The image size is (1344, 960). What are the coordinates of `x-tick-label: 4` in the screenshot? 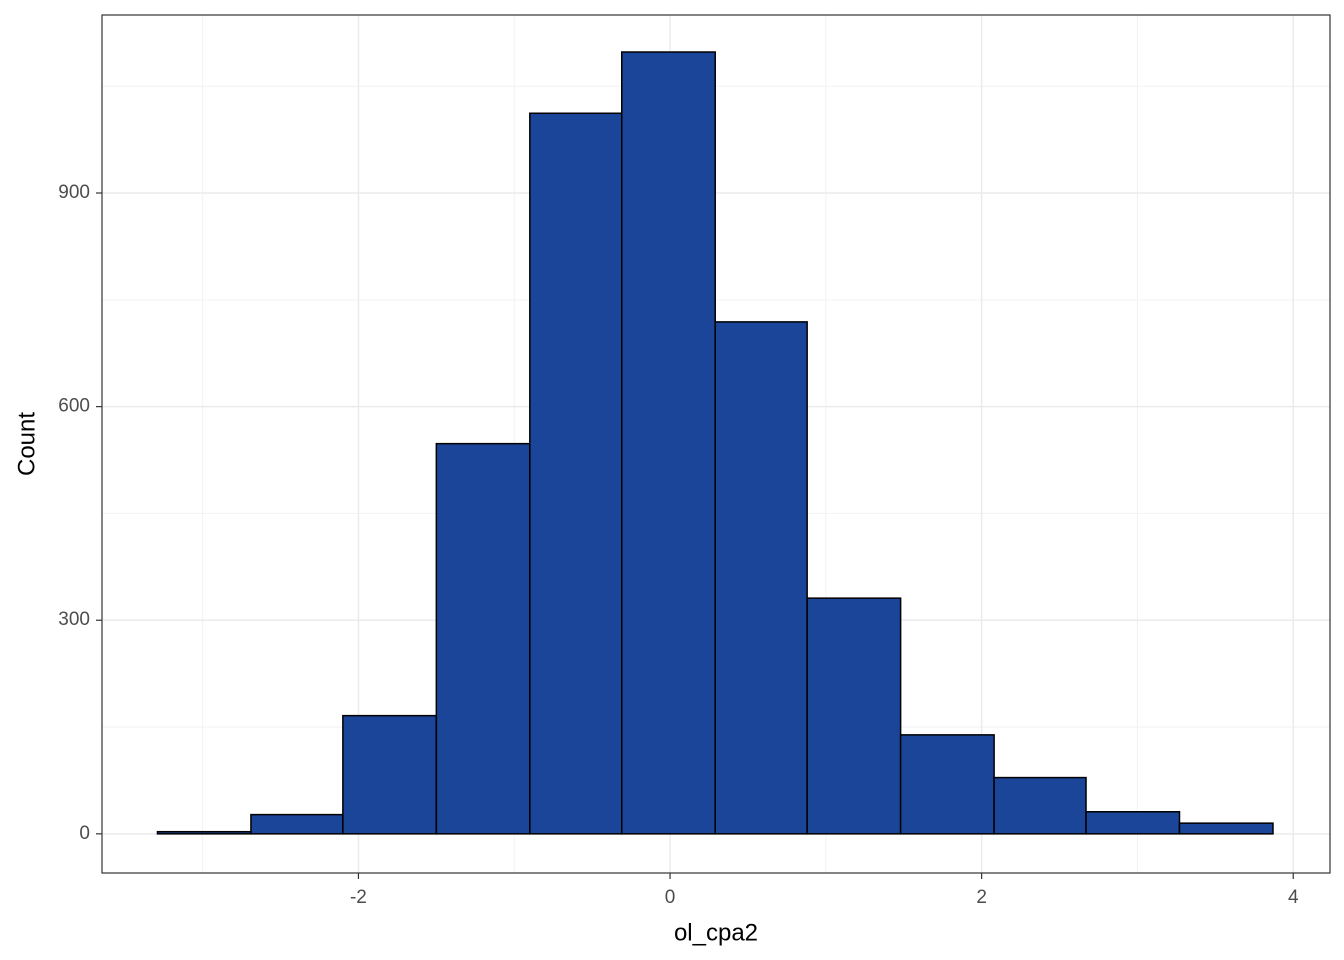 It's located at (1293, 897).